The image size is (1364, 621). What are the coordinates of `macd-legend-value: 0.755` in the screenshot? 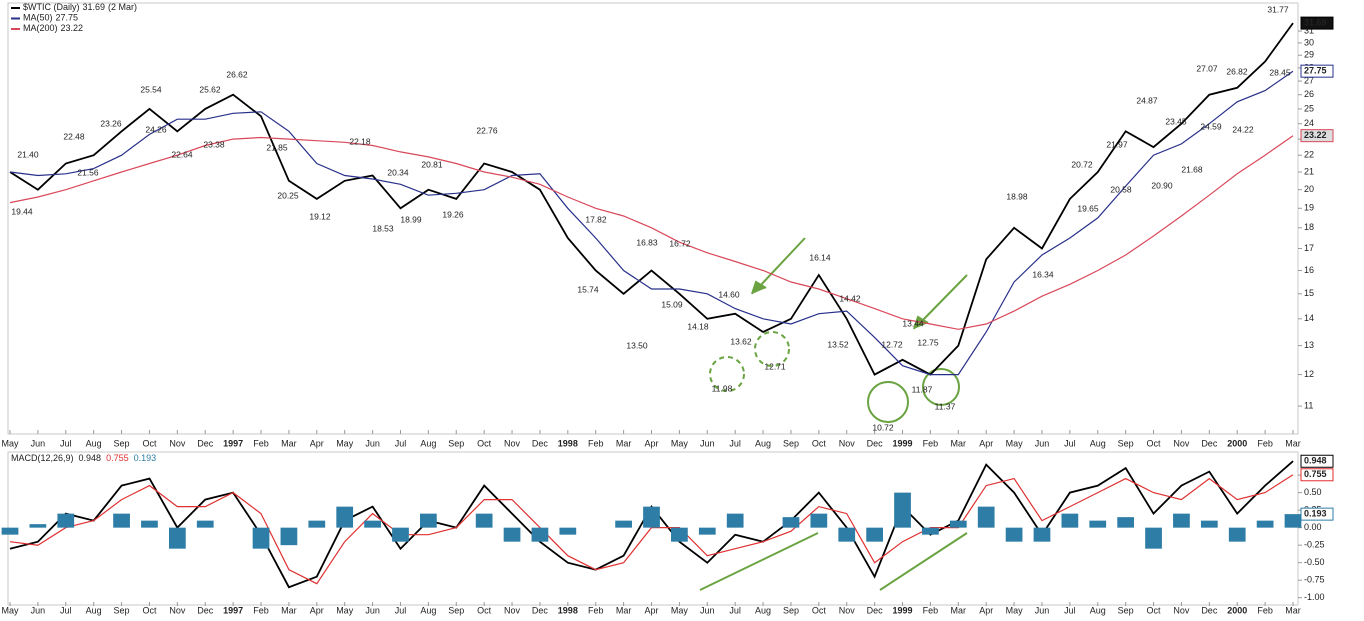 It's located at (117, 458).